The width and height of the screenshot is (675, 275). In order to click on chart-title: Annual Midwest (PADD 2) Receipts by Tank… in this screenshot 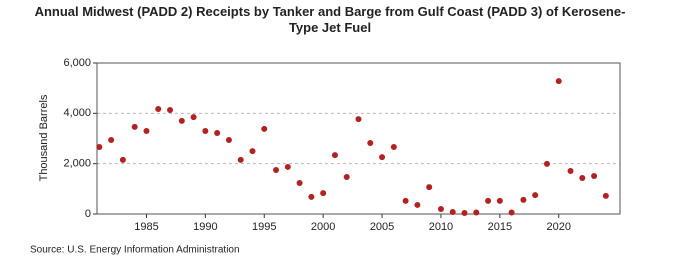, I will do `click(330, 19)`.